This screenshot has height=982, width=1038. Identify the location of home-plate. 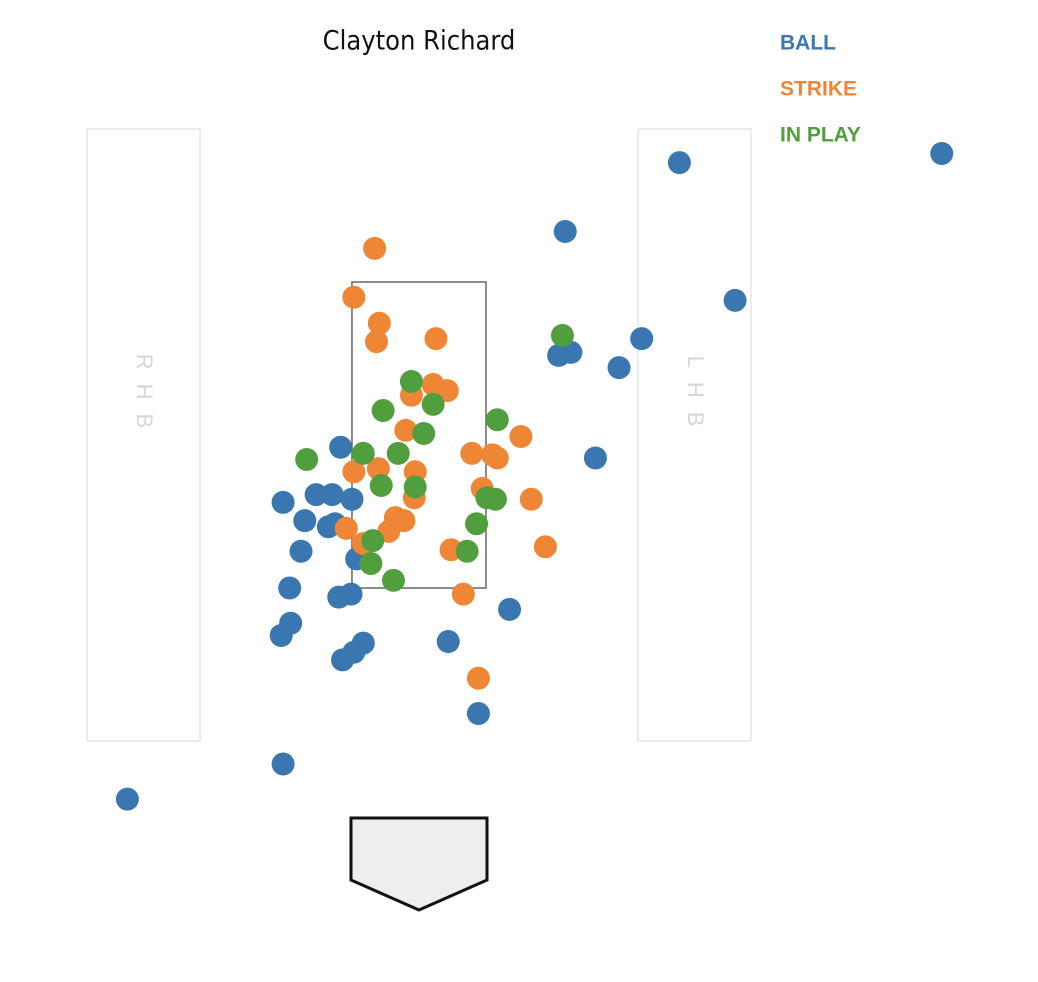
(419, 864).